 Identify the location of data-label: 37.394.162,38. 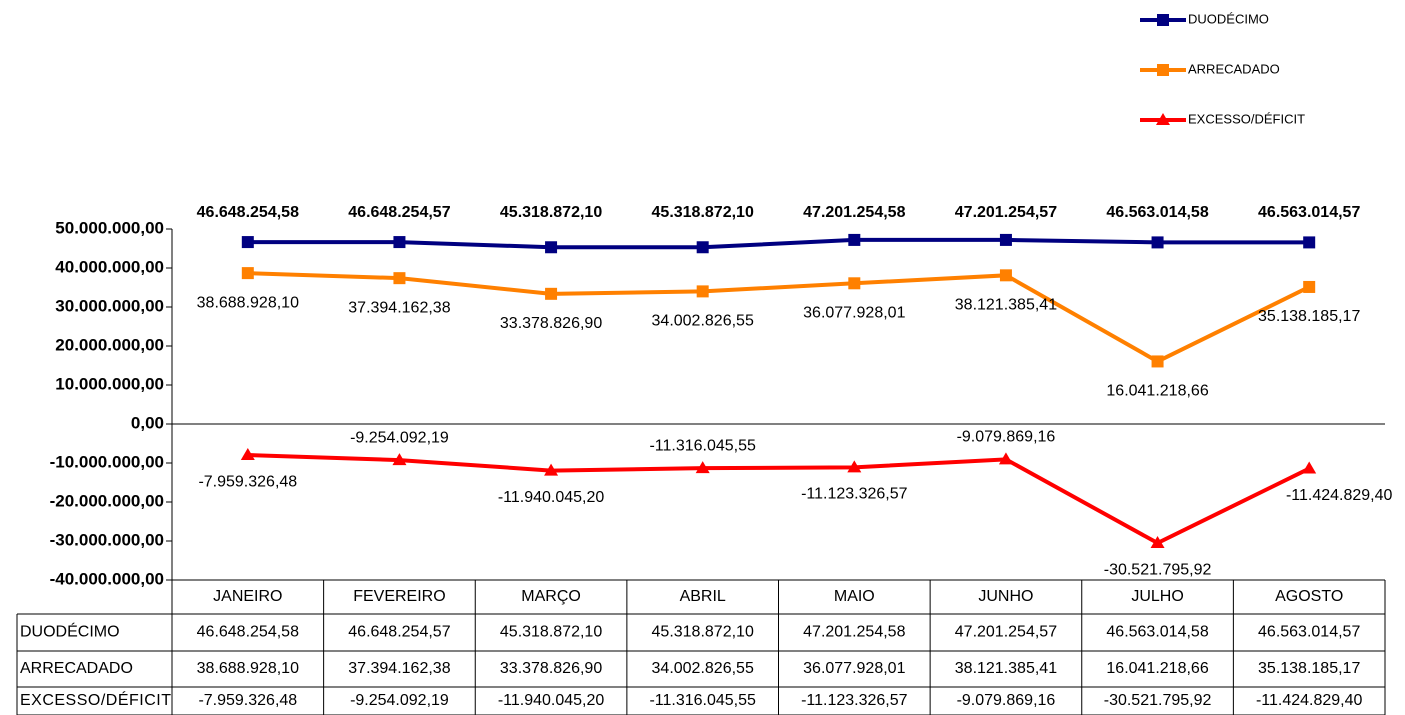
(399, 307).